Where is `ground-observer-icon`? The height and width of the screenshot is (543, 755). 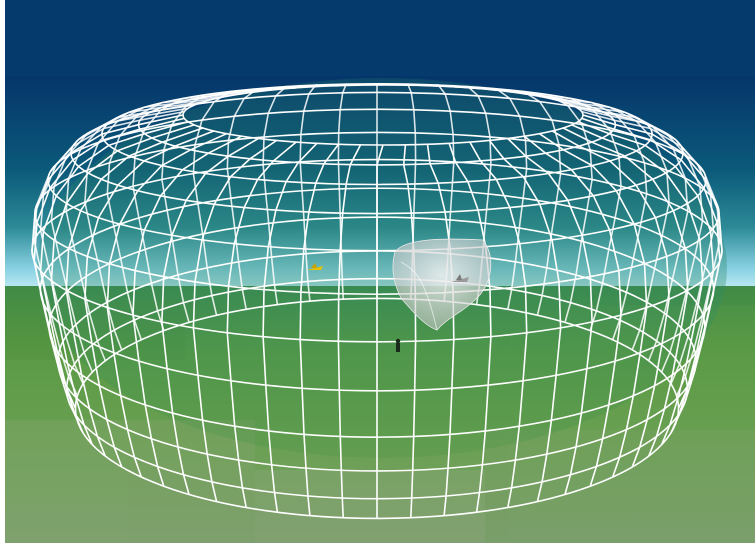
ground-observer-icon is located at coordinates (398, 345).